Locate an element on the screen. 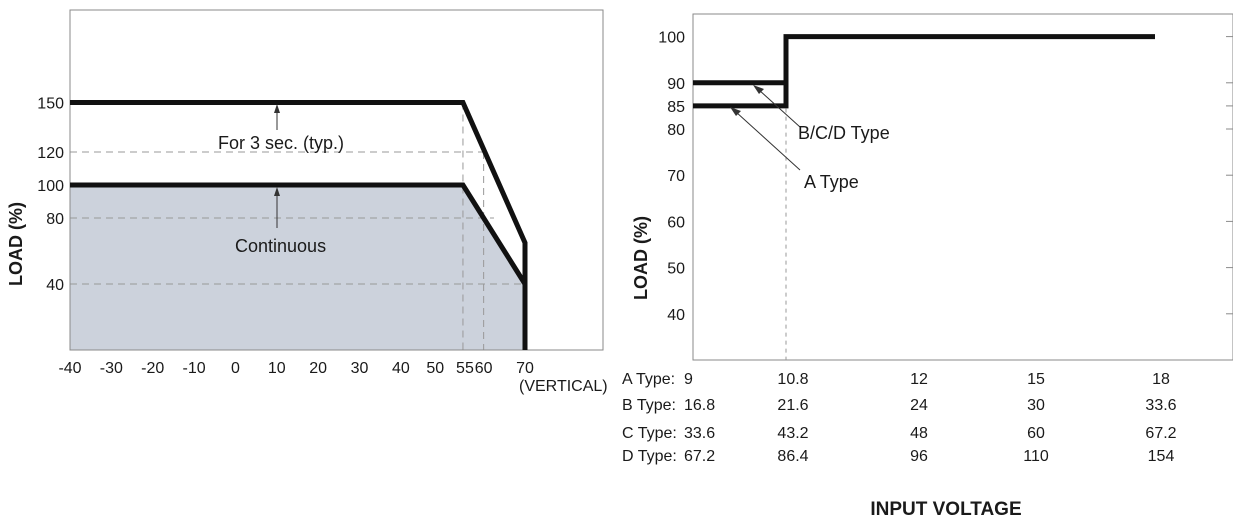 The width and height of the screenshot is (1233, 521). y-tick-150: 150 is located at coordinates (50, 104).